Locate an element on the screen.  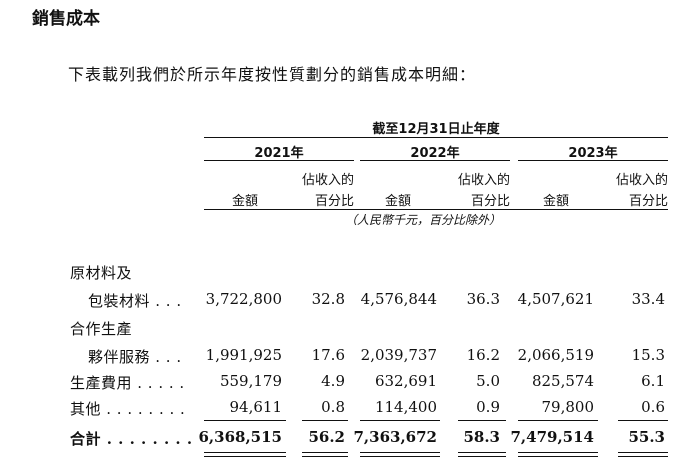
cell-pct-2023: 6.1 is located at coordinates (653, 381).